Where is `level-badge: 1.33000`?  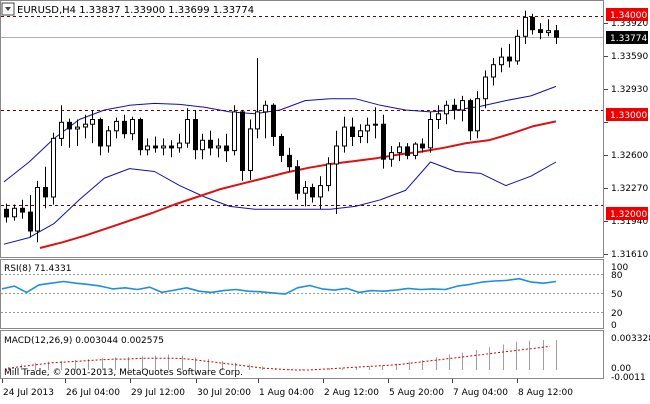 level-badge: 1.33000 is located at coordinates (627, 114).